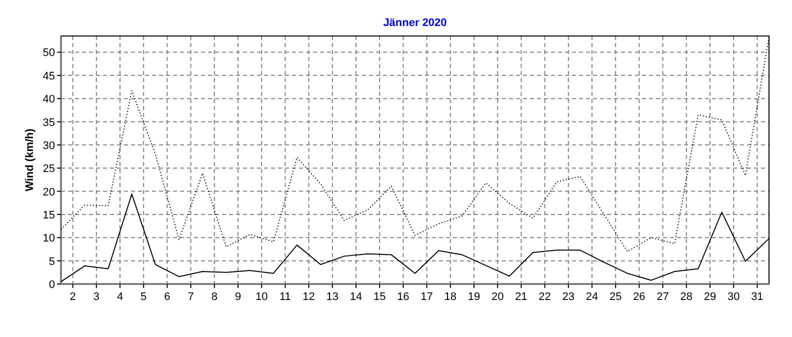  Describe the element at coordinates (48, 76) in the screenshot. I see `y-tick-label: 45` at that location.